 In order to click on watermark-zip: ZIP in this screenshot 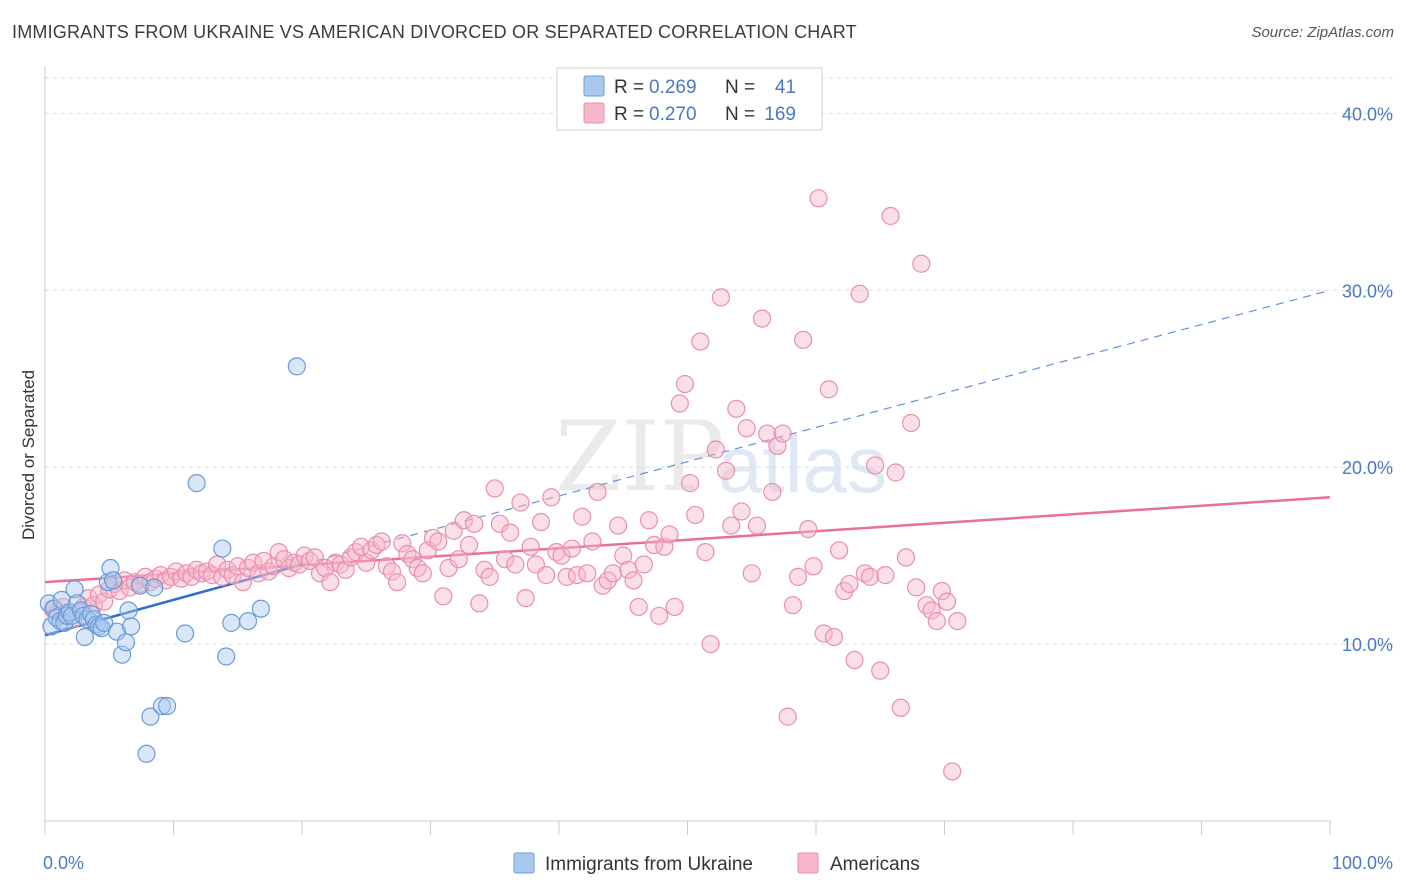, I will do `click(639, 457)`.